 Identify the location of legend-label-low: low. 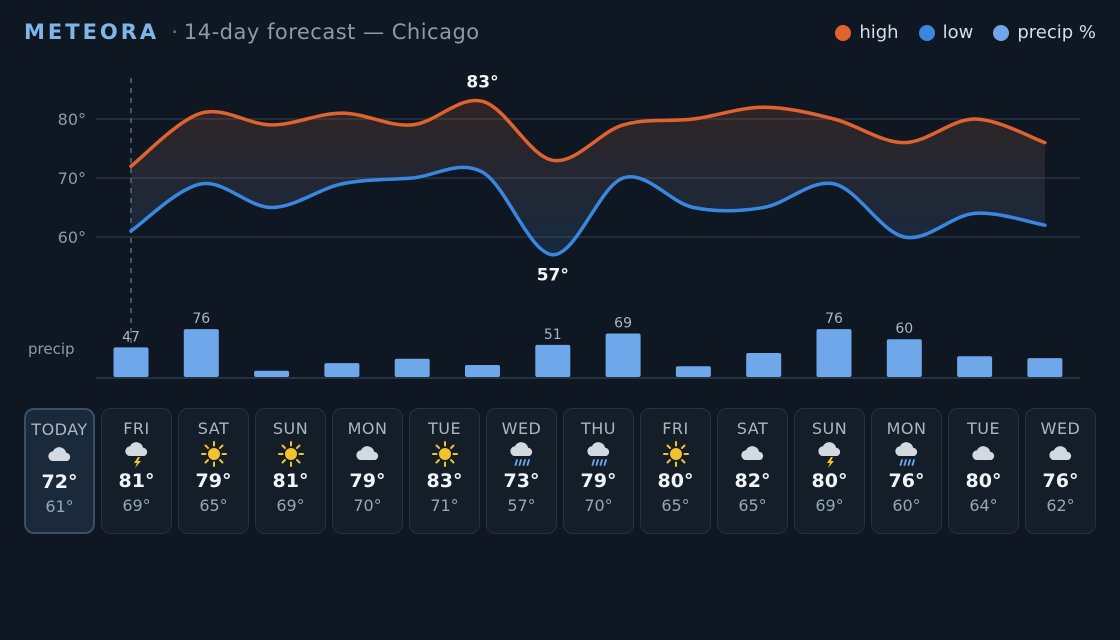
(958, 32).